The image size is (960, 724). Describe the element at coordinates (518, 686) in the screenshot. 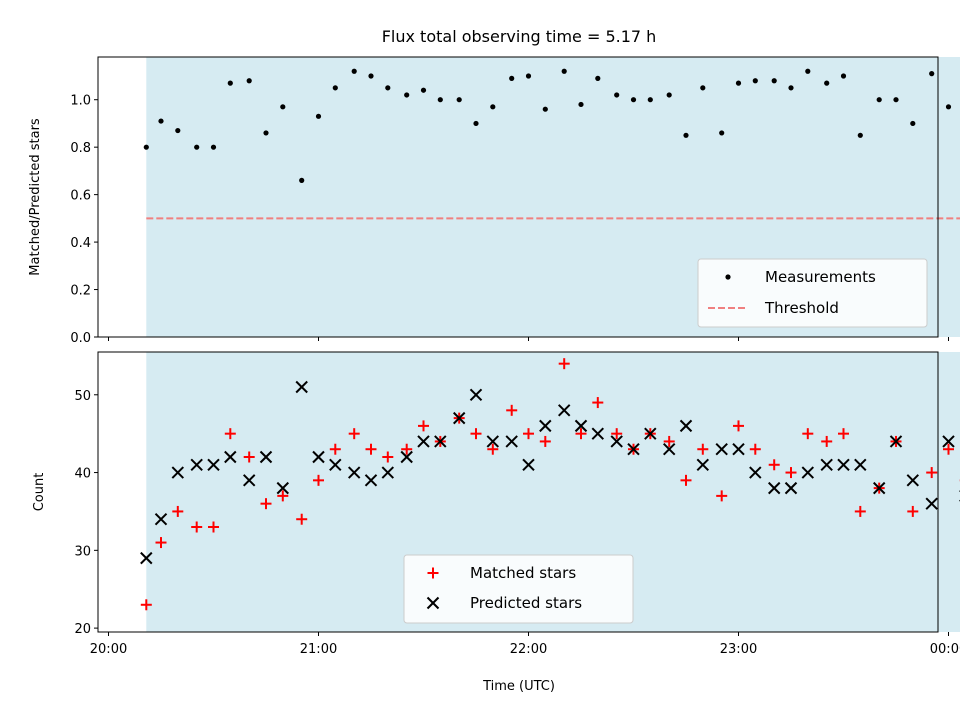

I see `x-axis-label: Time (UTC)` at that location.